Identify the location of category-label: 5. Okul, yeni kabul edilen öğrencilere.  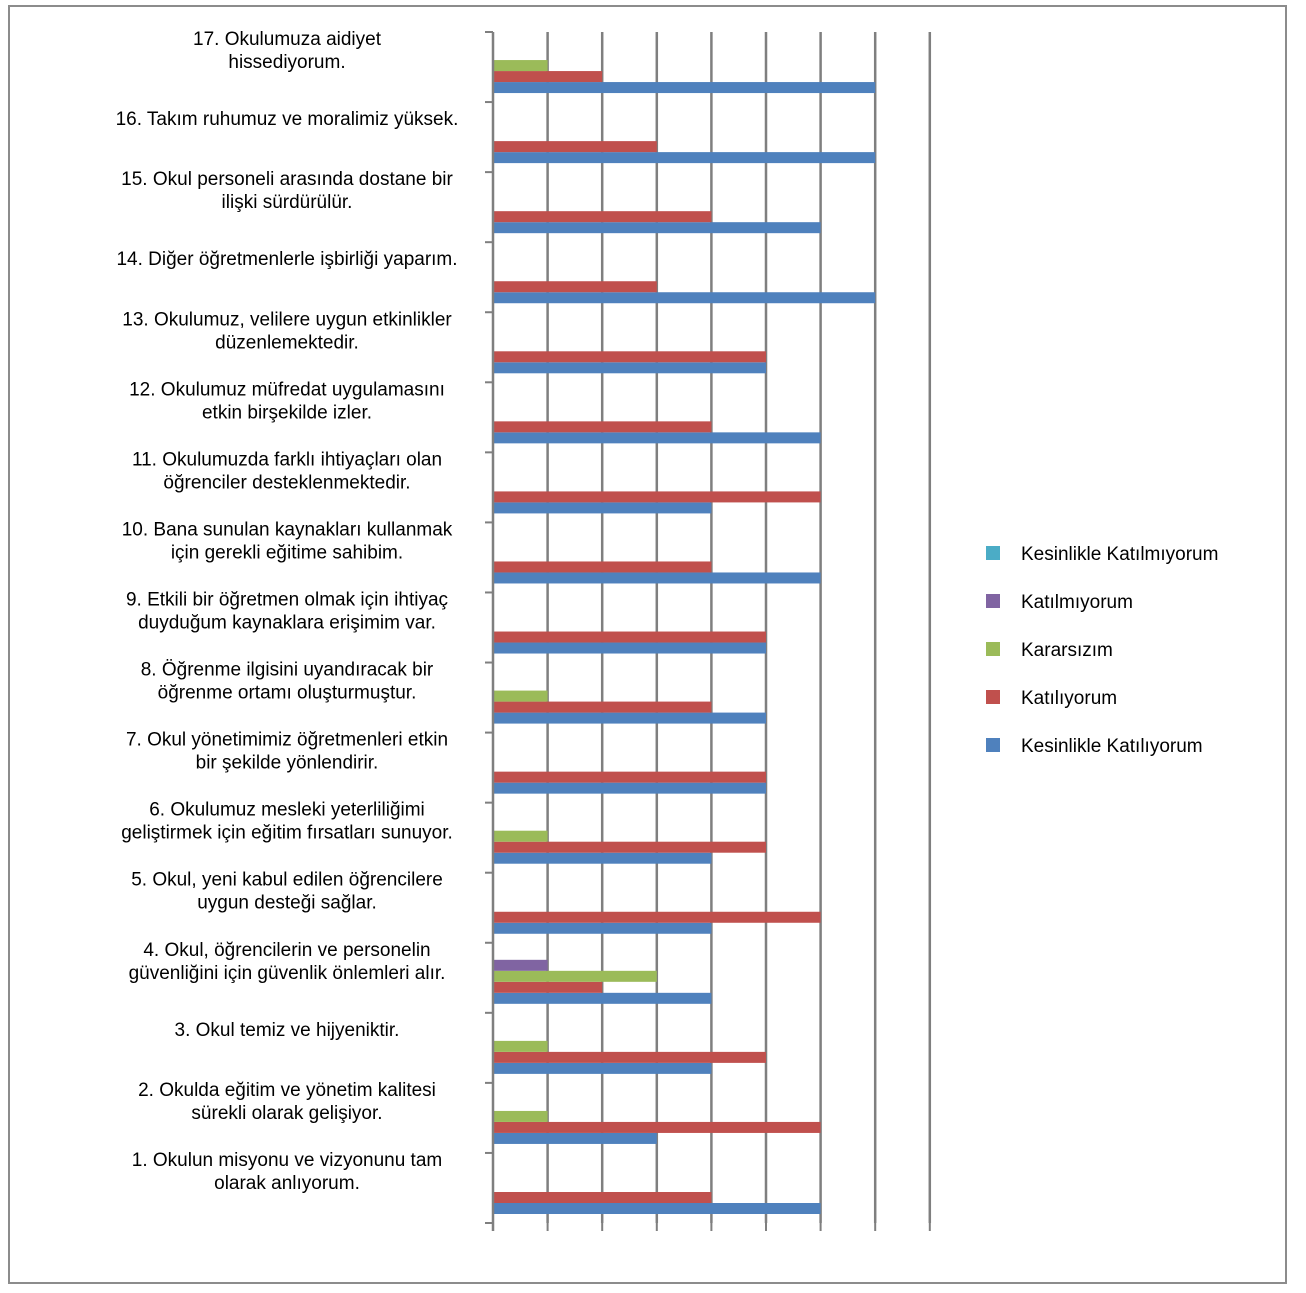
(287, 880).